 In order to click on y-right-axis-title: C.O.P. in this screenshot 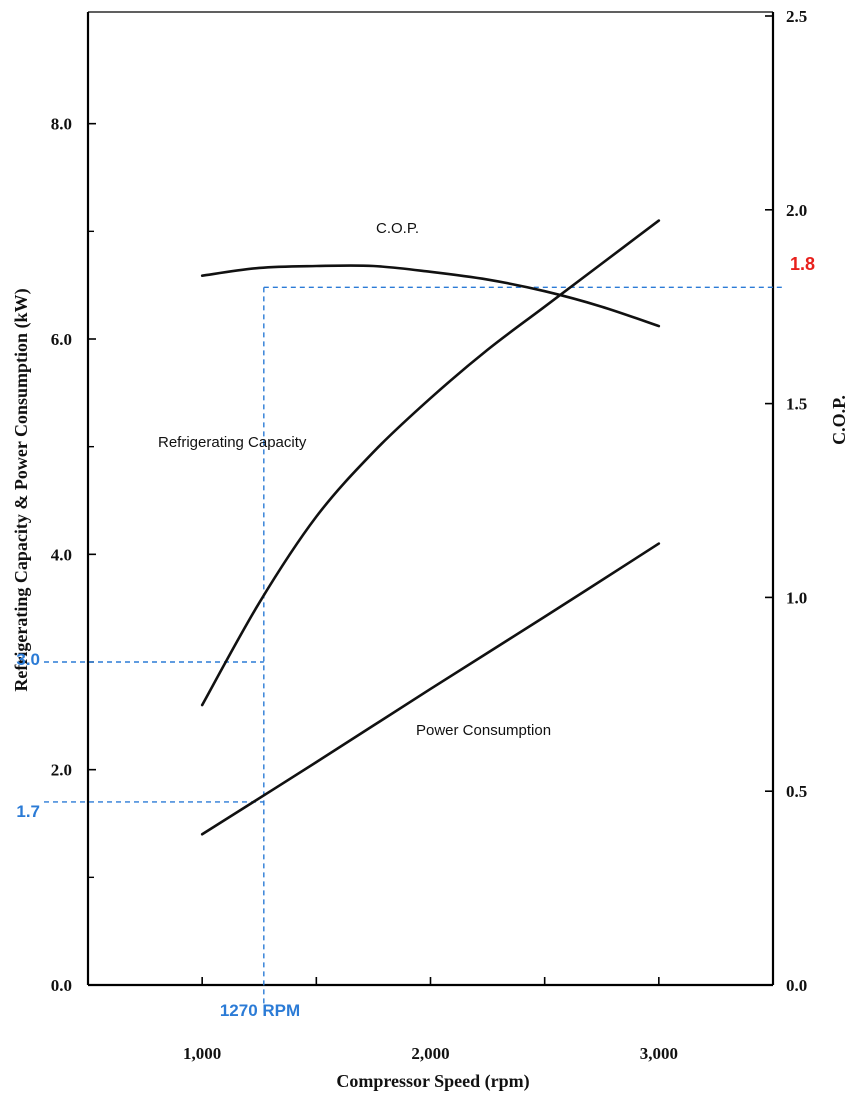, I will do `click(839, 420)`.